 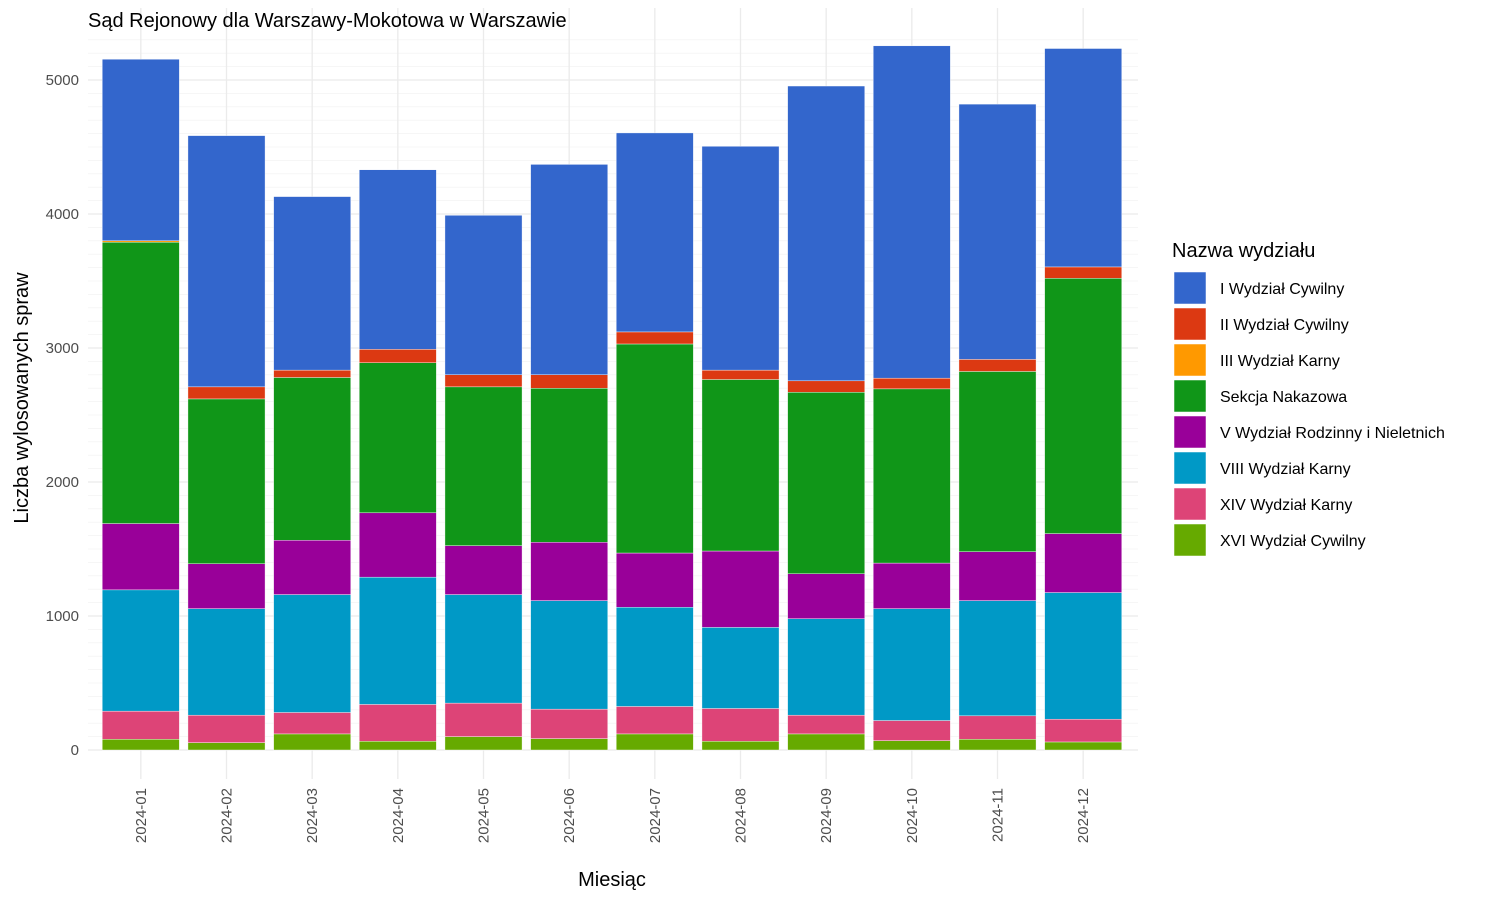 I want to click on legend-label: Sekcja Nakazowa, so click(x=1283, y=397).